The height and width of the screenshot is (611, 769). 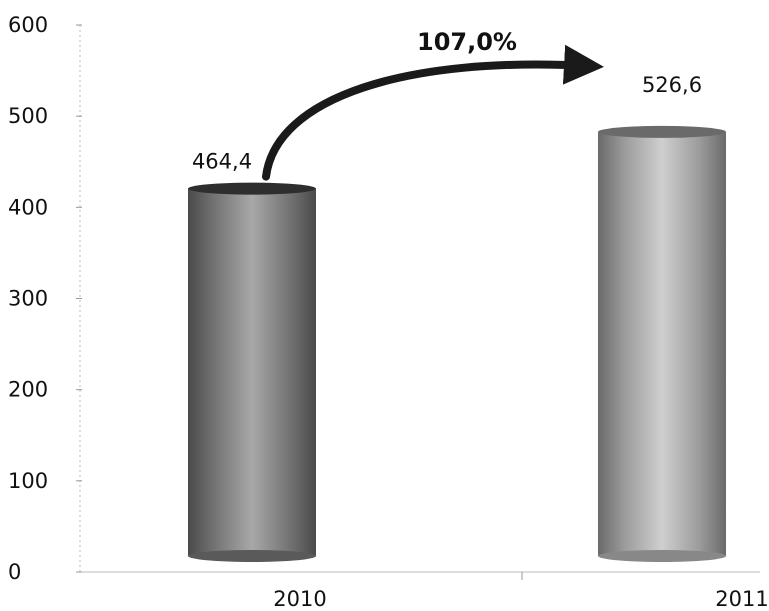 I want to click on growth-arrow, so click(x=433, y=112).